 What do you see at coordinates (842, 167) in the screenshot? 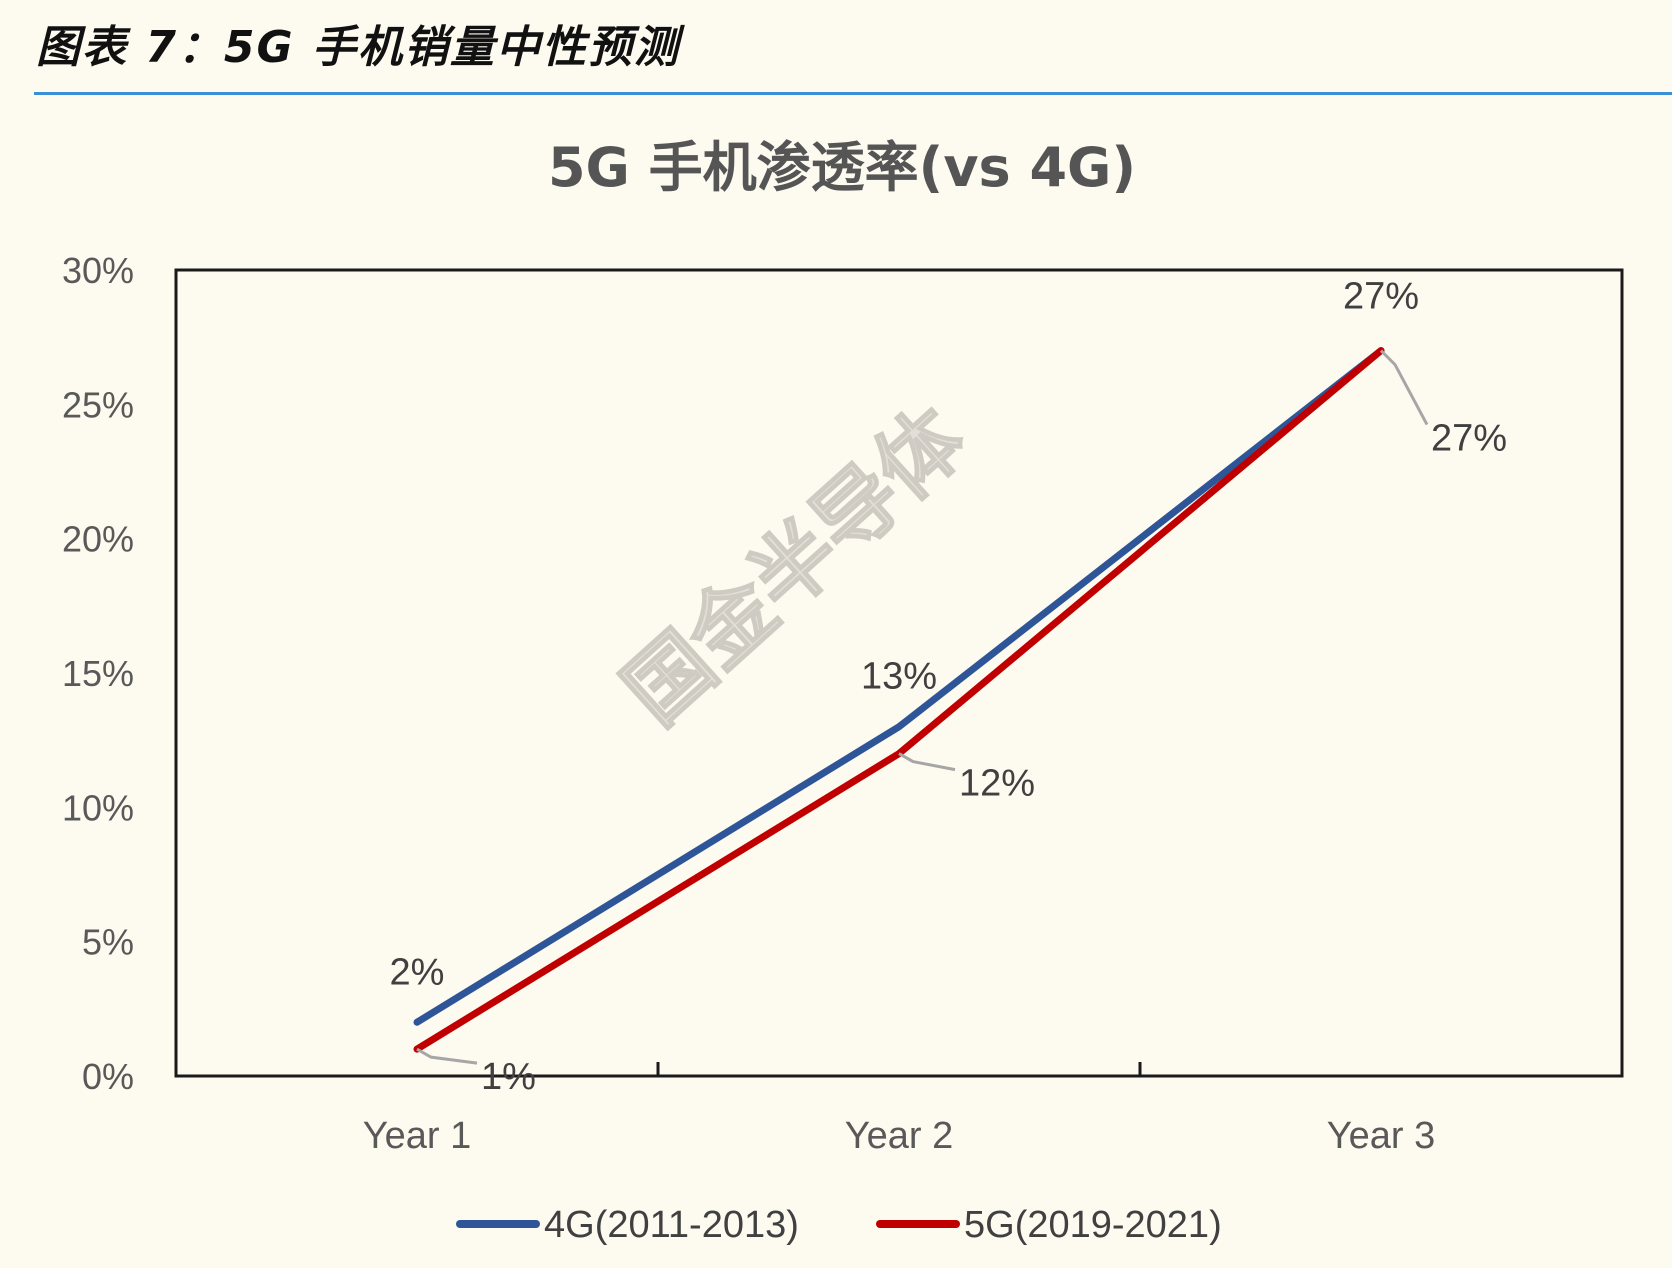
I see `chart-title: 5G 手机渗透率(vs 4G)` at bounding box center [842, 167].